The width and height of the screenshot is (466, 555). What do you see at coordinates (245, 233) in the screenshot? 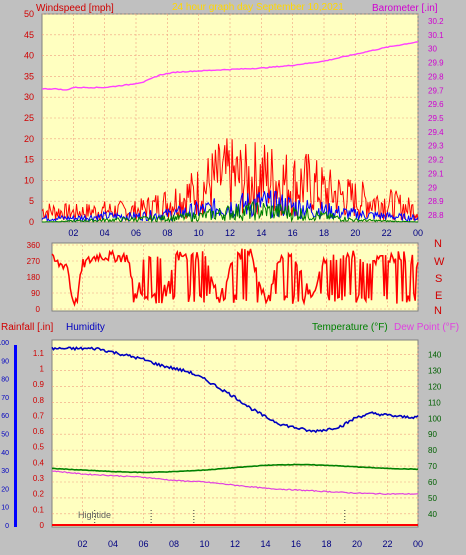
I see `time-ticks-top: 02 04 06 08 10 12 14 16 18 20 22 00` at bounding box center [245, 233].